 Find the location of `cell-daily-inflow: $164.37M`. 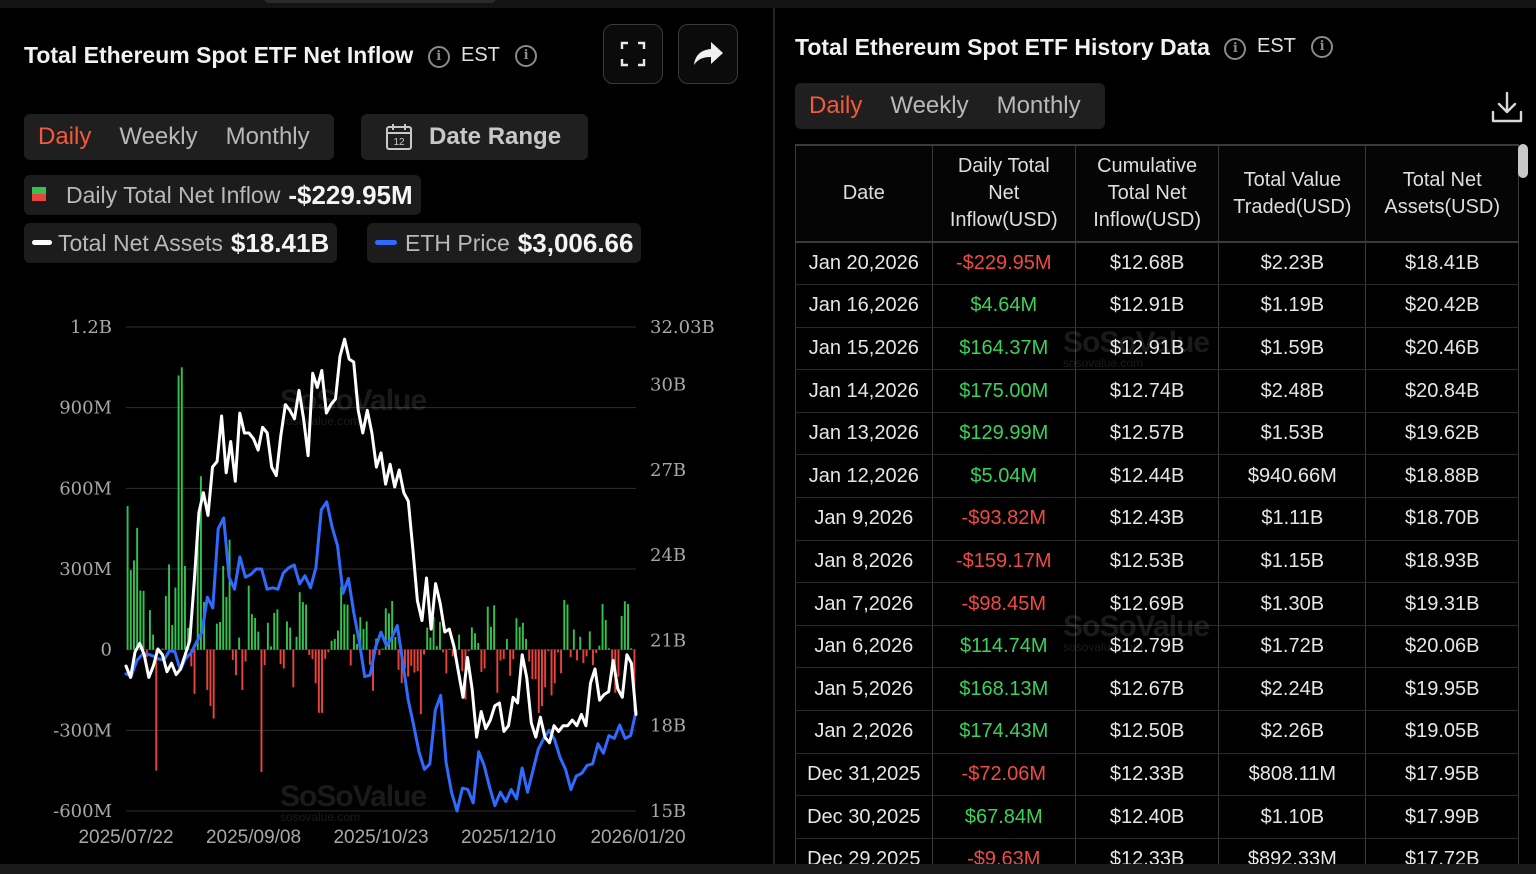

cell-daily-inflow: $164.37M is located at coordinates (1003, 349).